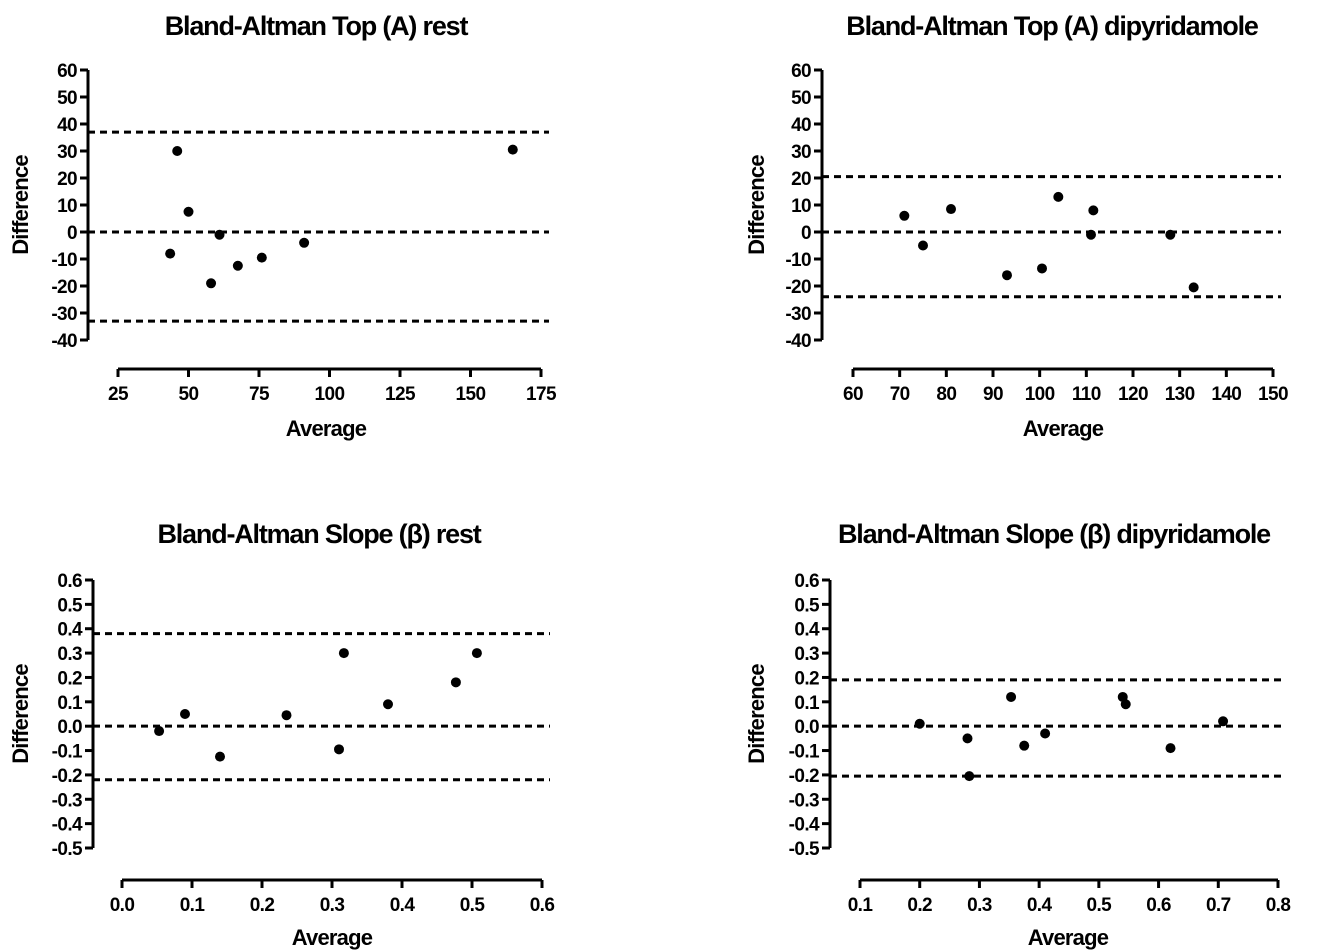 This screenshot has height=950, width=1317. I want to click on x-tick-label: 0.8, so click(1278, 905).